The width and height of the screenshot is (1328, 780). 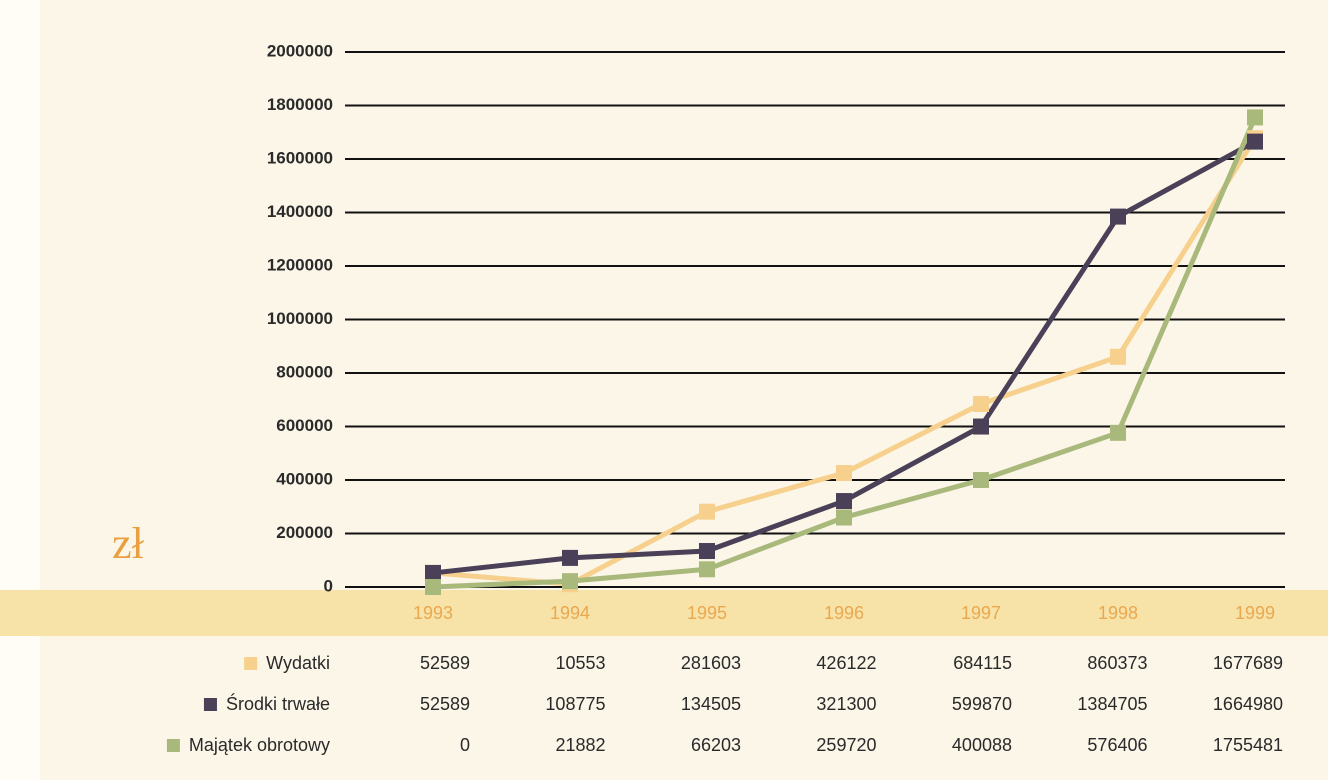 What do you see at coordinates (1112, 704) in the screenshot?
I see `table-cell: 1384705` at bounding box center [1112, 704].